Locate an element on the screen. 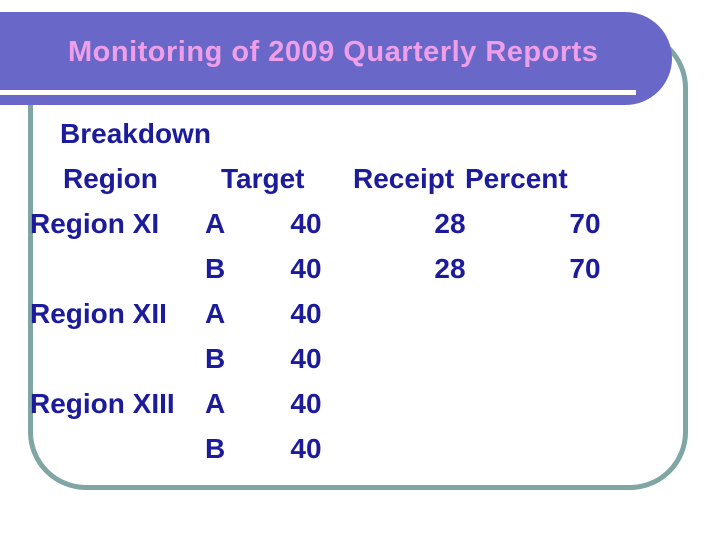 The width and height of the screenshot is (720, 540). cell-region-name: Region XI is located at coordinates (95, 223).